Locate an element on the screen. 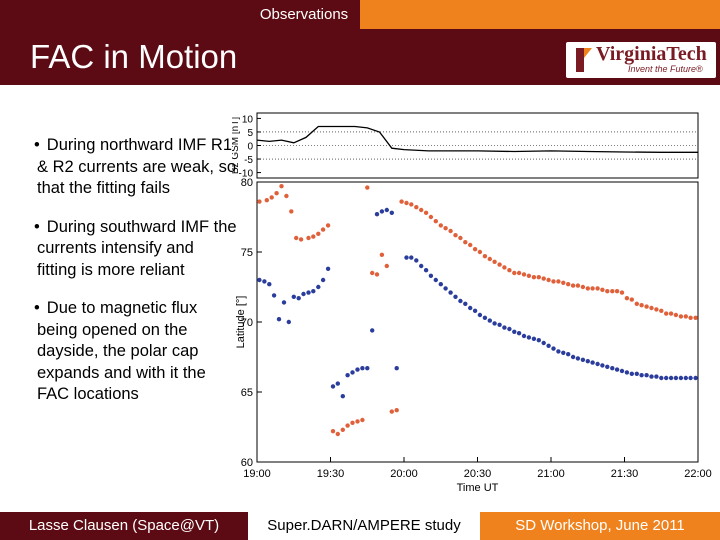 This screenshot has height=540, width=720. time-tick-label: 19:00 is located at coordinates (257, 474).